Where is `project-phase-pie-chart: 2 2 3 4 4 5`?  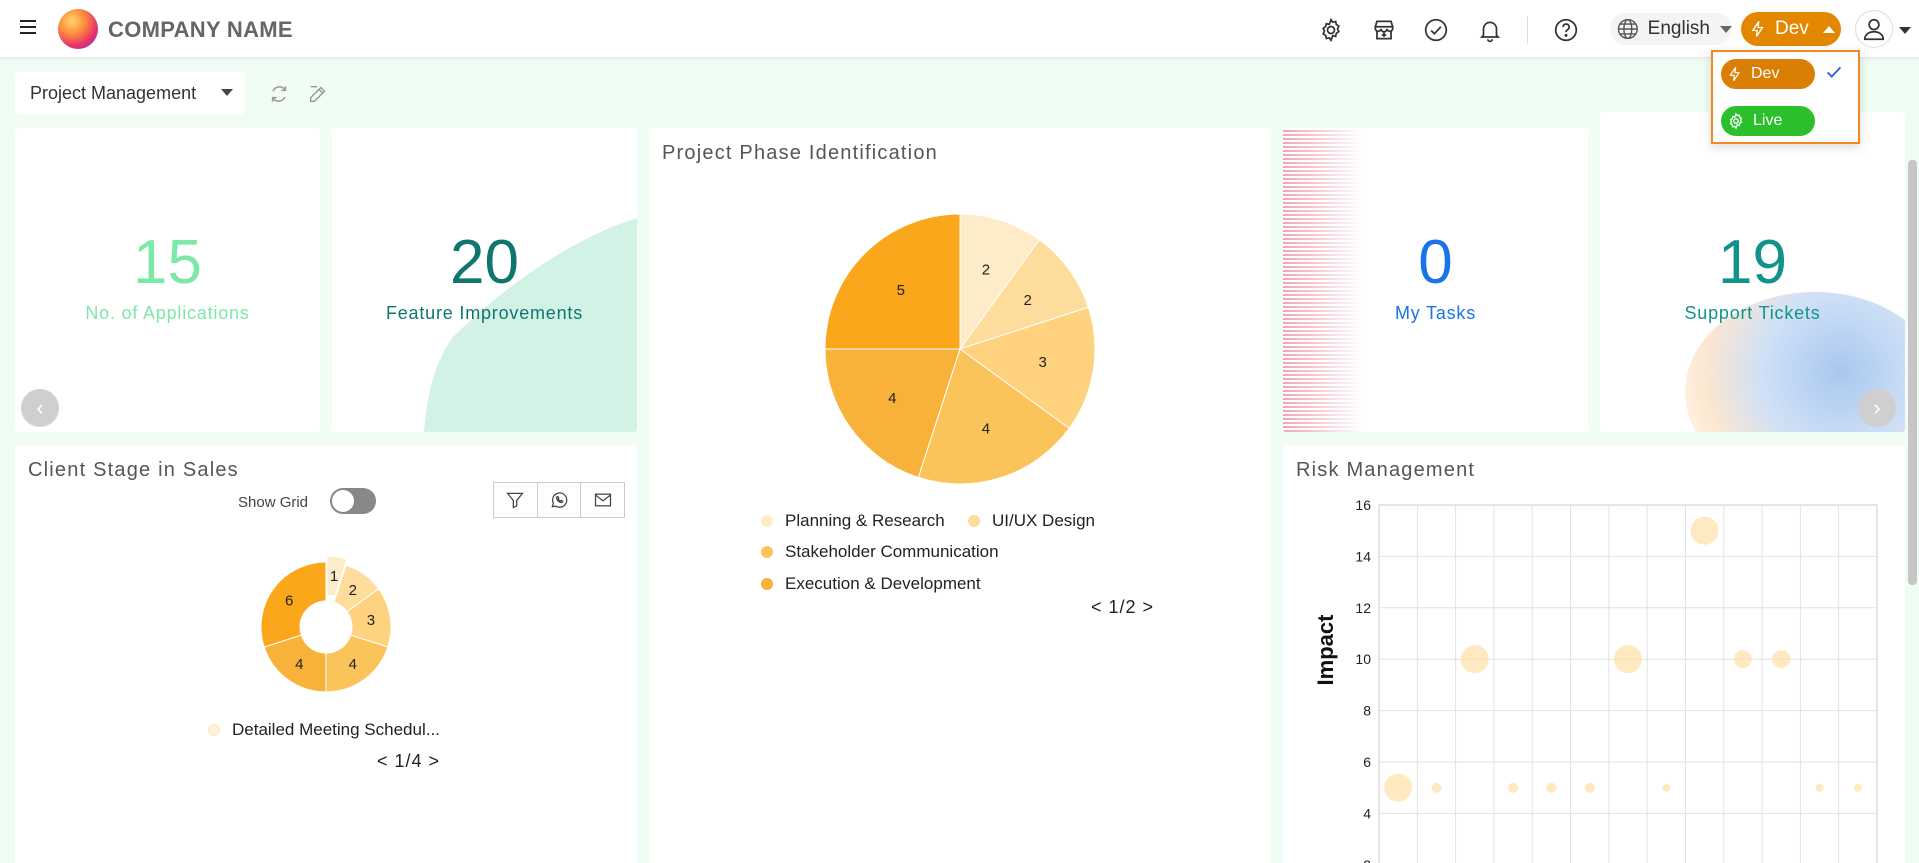 project-phase-pie-chart: 2 2 3 4 4 5 is located at coordinates (960, 349).